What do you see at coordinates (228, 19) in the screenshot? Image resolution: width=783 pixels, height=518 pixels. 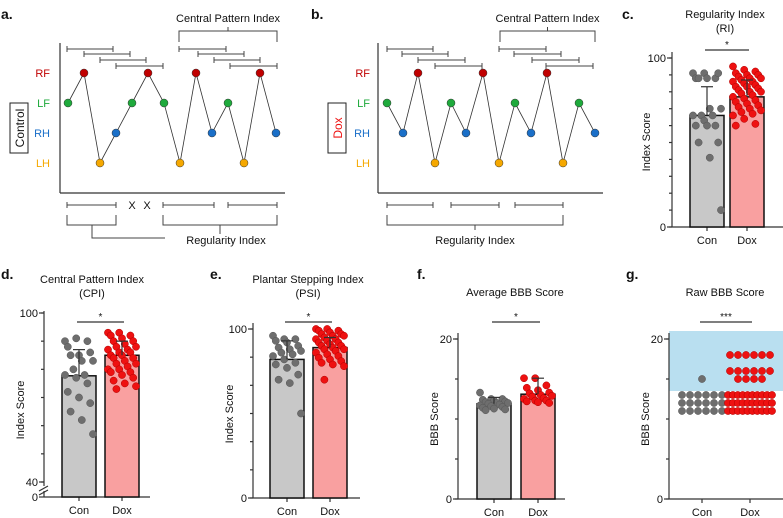 I see `cpi-label: Central Pattern Index` at bounding box center [228, 19].